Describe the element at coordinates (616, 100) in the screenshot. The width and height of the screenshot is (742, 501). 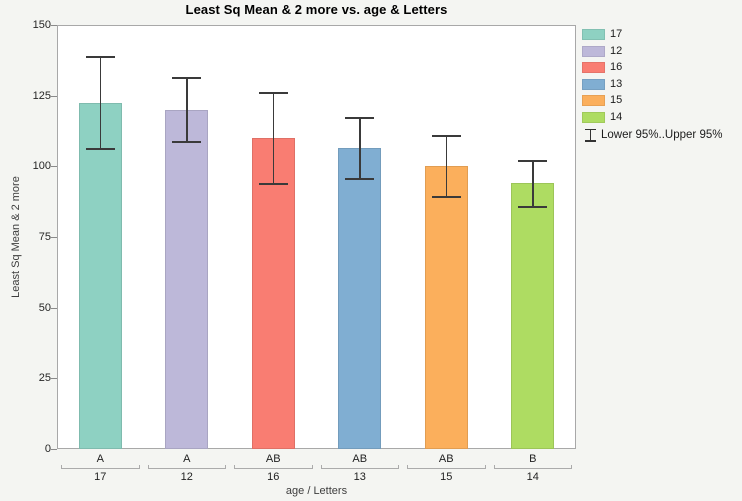
I see `legend-label-15: 15` at that location.